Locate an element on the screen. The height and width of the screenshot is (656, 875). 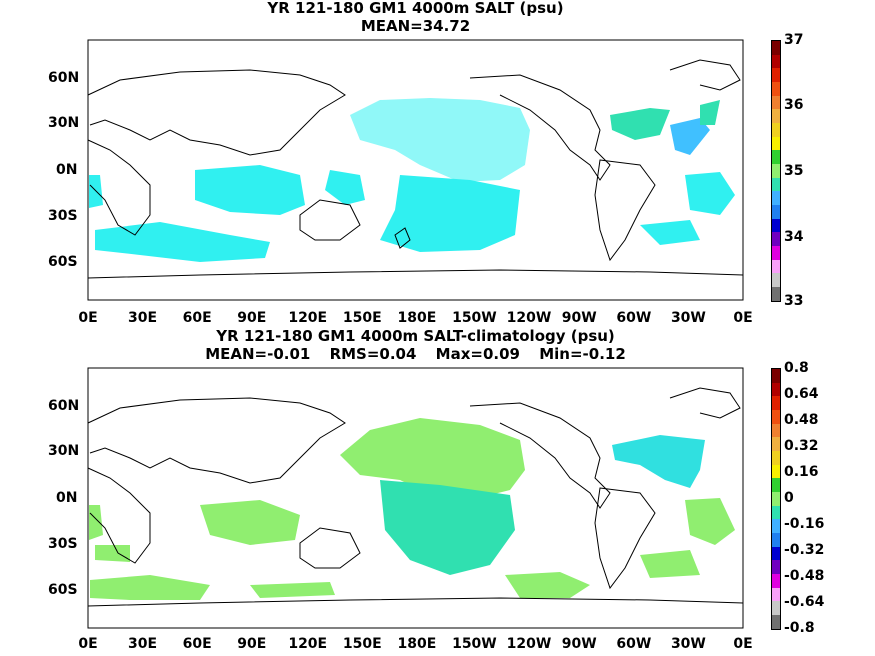
panel1-stat-mean: MEAN=34.72 is located at coordinates (415, 26).